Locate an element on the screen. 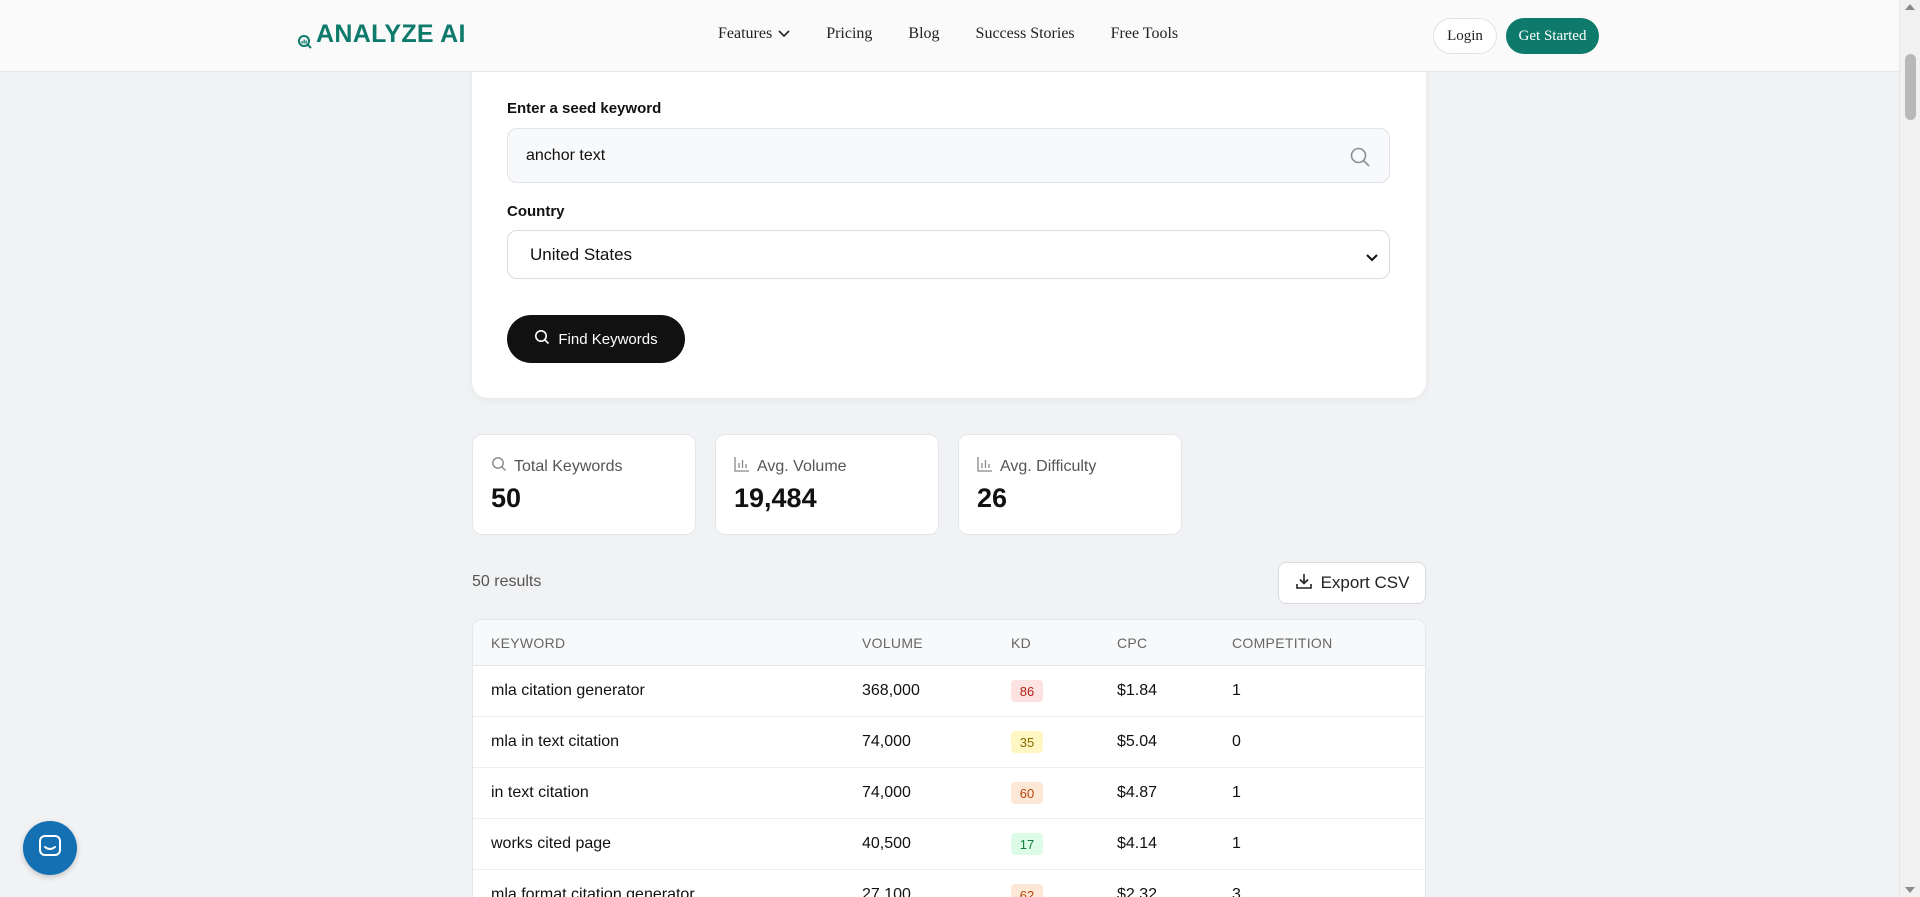 This screenshot has width=1920, height=897. cell-volume: 27,100 is located at coordinates (886, 891).